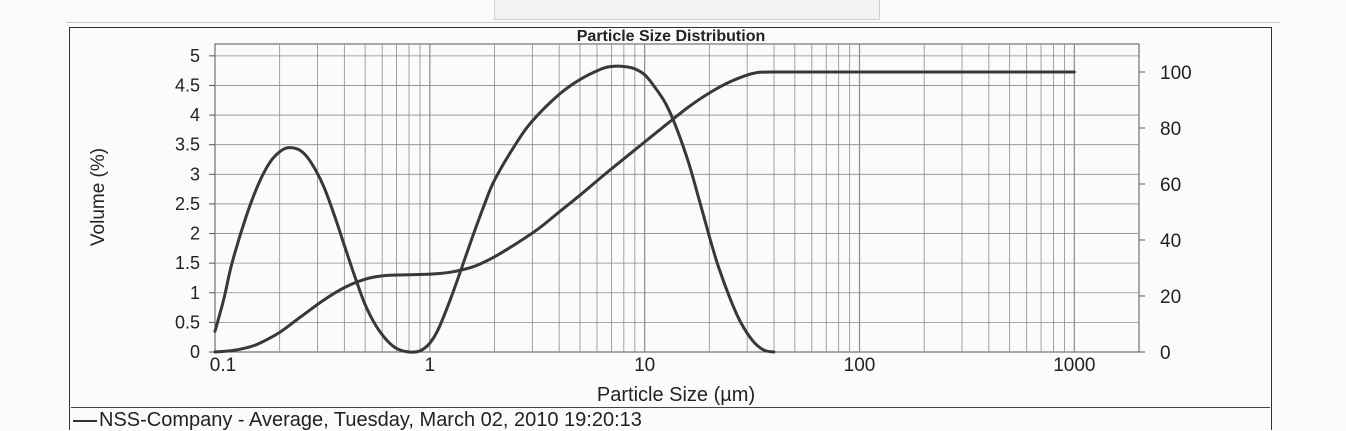 This screenshot has width=1346, height=431. Describe the element at coordinates (98, 197) in the screenshot. I see `y-axis-label: Volume (%)` at that location.